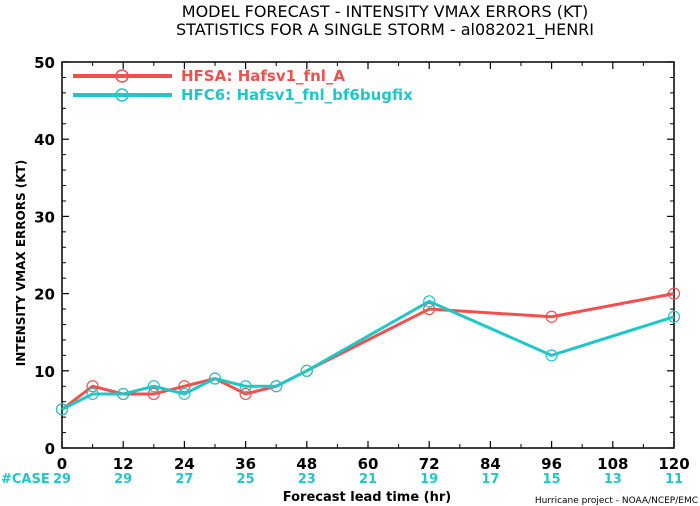 This screenshot has width=700, height=506. I want to click on y-tick-label: 10, so click(44, 372).